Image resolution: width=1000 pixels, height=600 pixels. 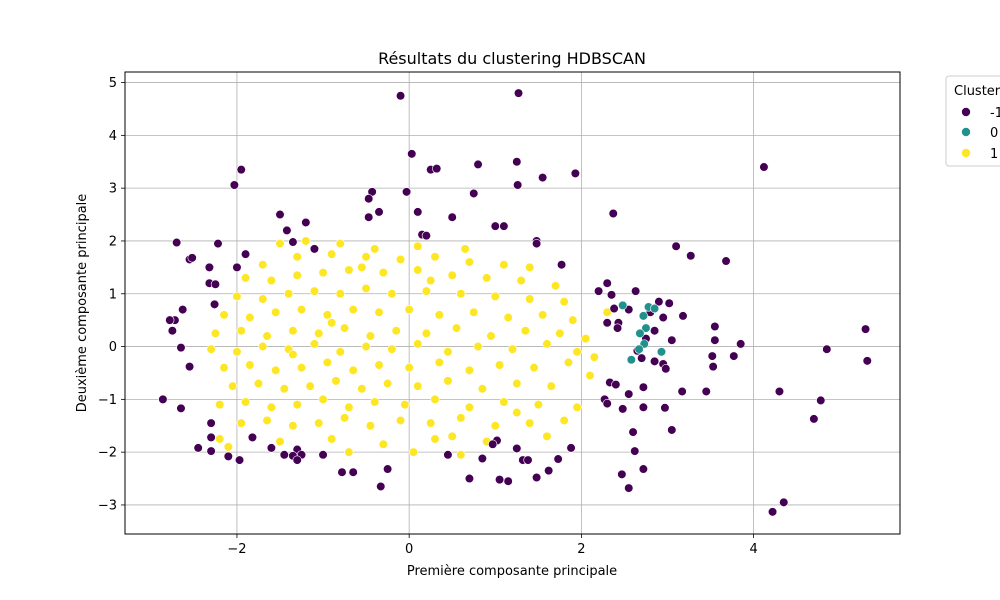 I want to click on y-tick-label: 1, so click(x=113, y=294).